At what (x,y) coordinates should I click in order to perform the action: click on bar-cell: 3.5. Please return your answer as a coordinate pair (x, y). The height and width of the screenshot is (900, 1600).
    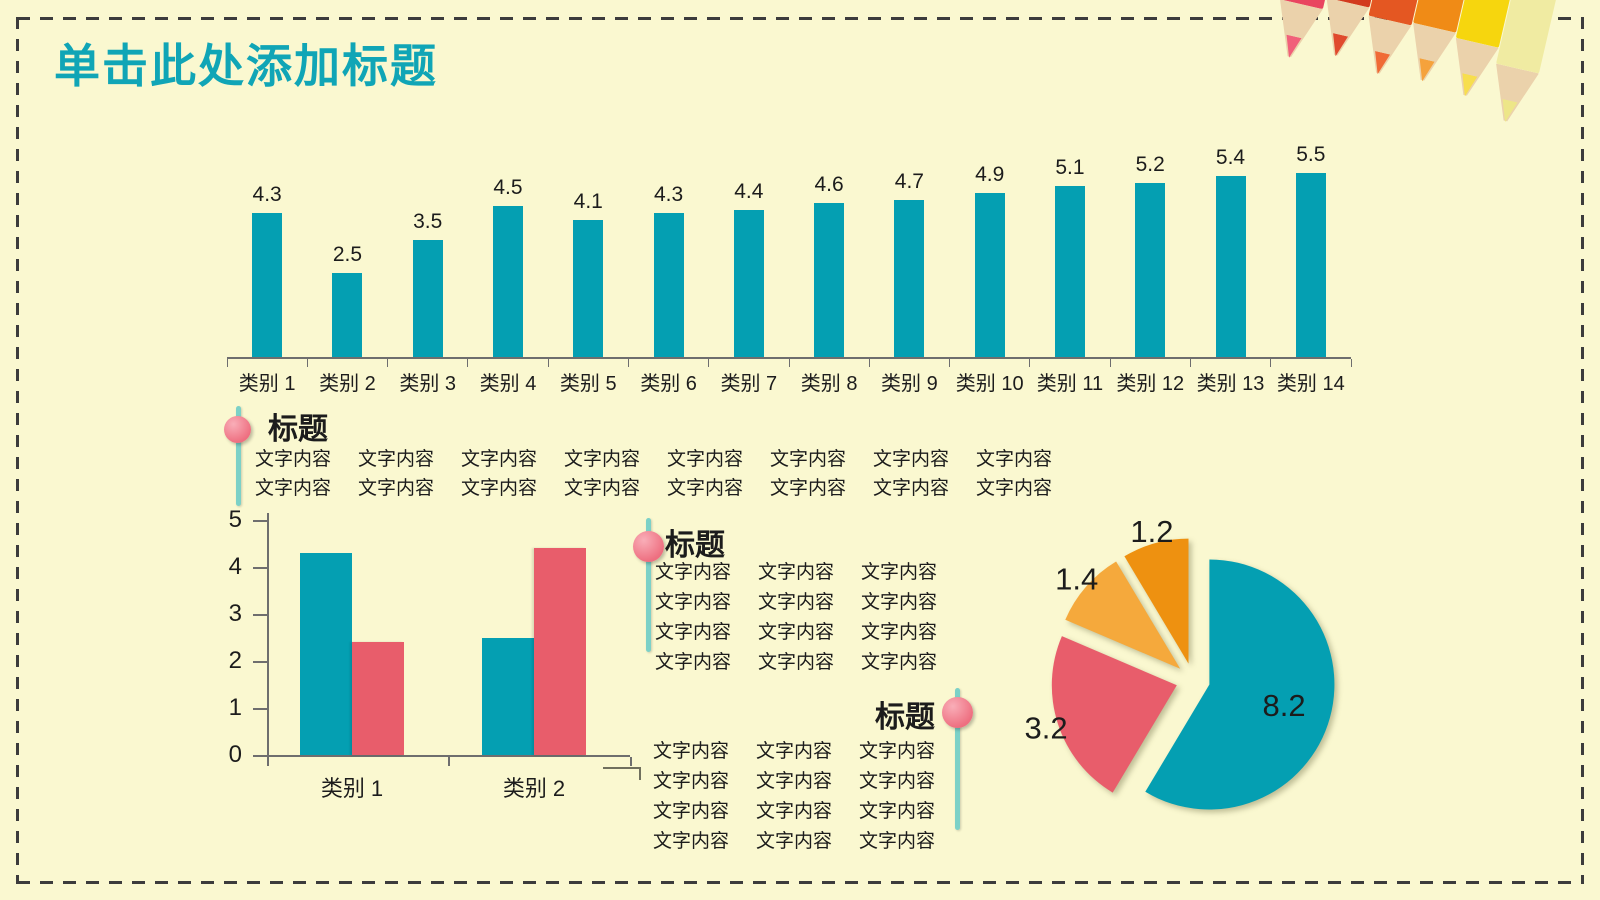
    Looking at the image, I should click on (428, 283).